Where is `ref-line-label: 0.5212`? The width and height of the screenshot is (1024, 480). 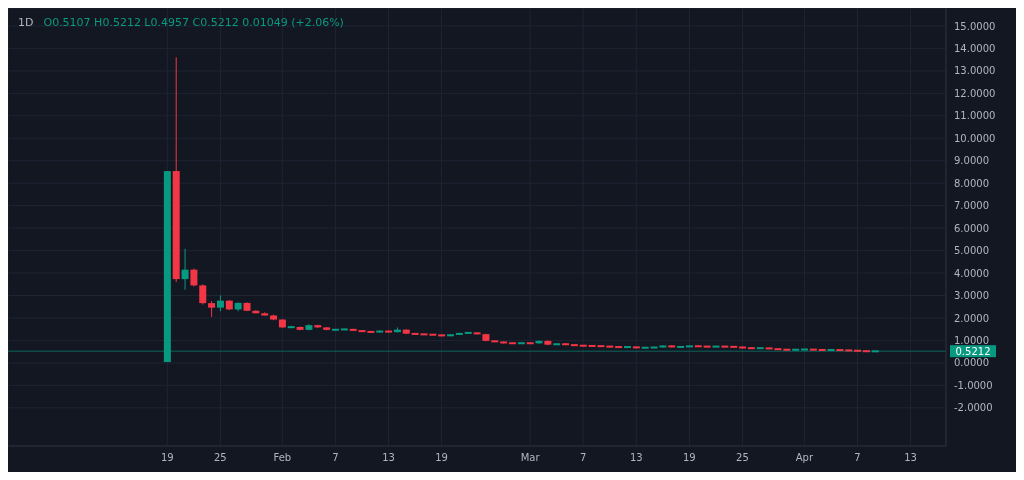 ref-line-label: 0.5212 is located at coordinates (973, 351).